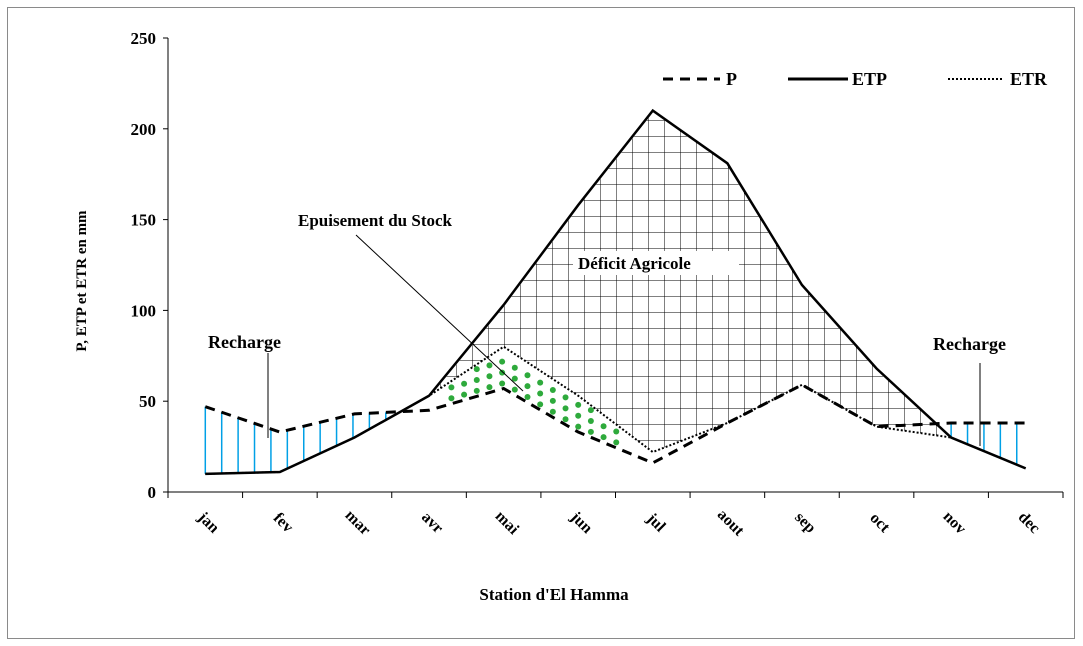 This screenshot has height=646, width=1083. Describe the element at coordinates (879, 523) in the screenshot. I see `x-tick-label: oct` at that location.